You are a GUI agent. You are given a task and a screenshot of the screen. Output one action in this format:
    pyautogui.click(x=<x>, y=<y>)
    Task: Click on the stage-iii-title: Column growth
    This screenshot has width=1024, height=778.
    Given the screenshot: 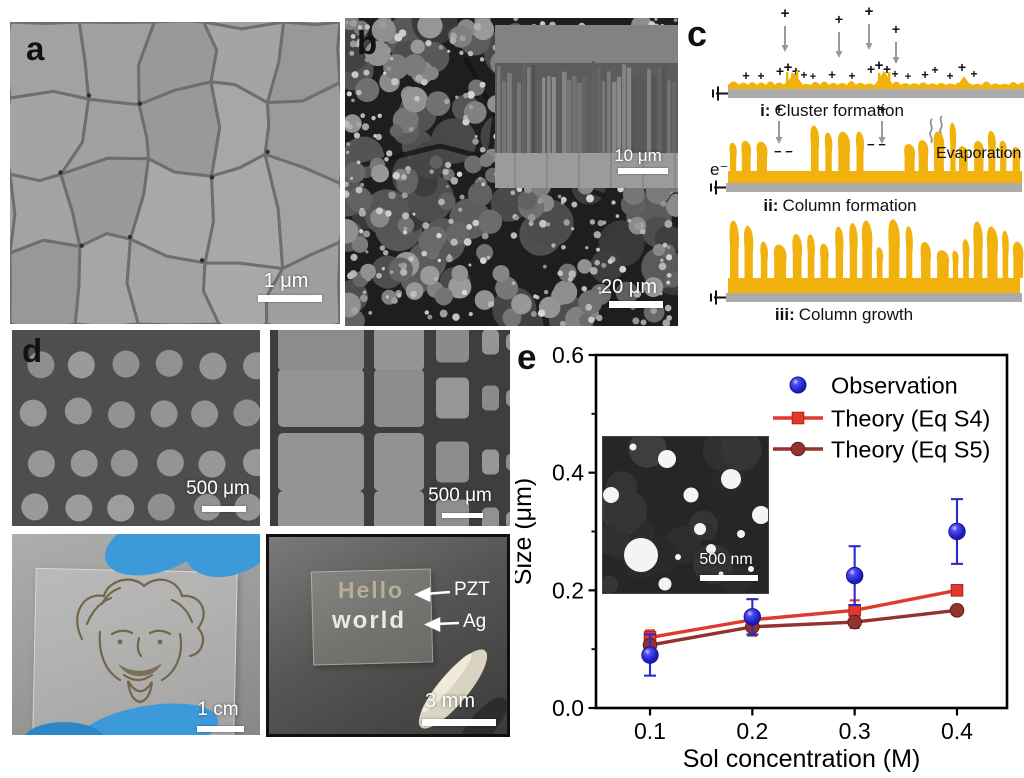 What is the action you would take?
    pyautogui.click(x=856, y=314)
    